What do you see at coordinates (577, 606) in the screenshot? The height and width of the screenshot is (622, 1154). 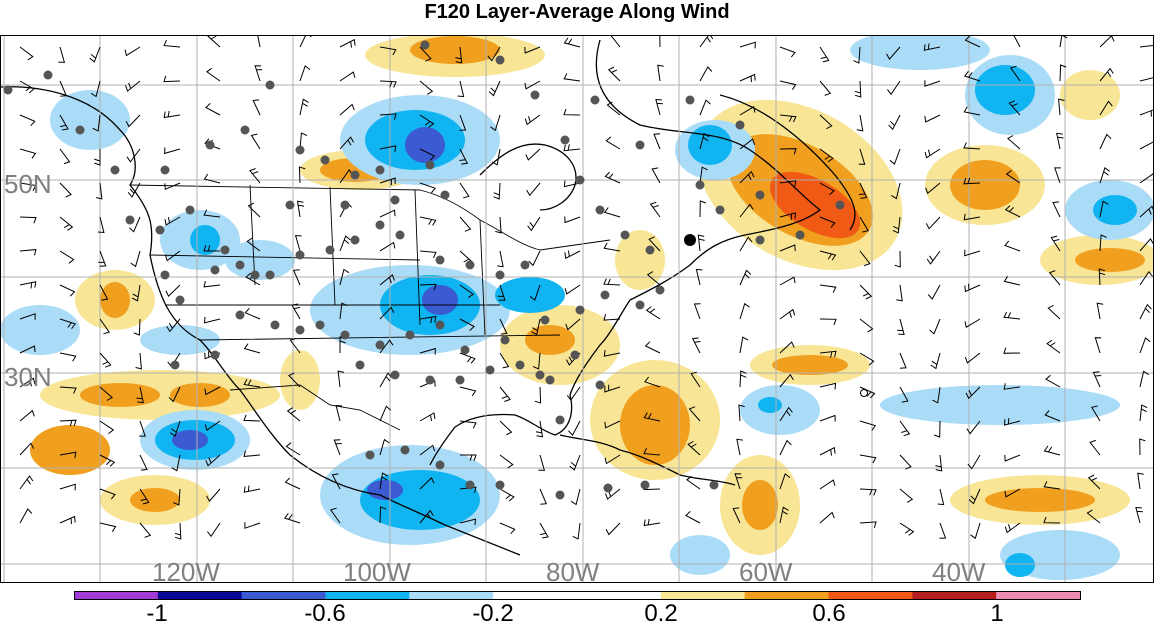 I see `colorbar: -1 -0.6 -0.2 0.2 0.6 1` at bounding box center [577, 606].